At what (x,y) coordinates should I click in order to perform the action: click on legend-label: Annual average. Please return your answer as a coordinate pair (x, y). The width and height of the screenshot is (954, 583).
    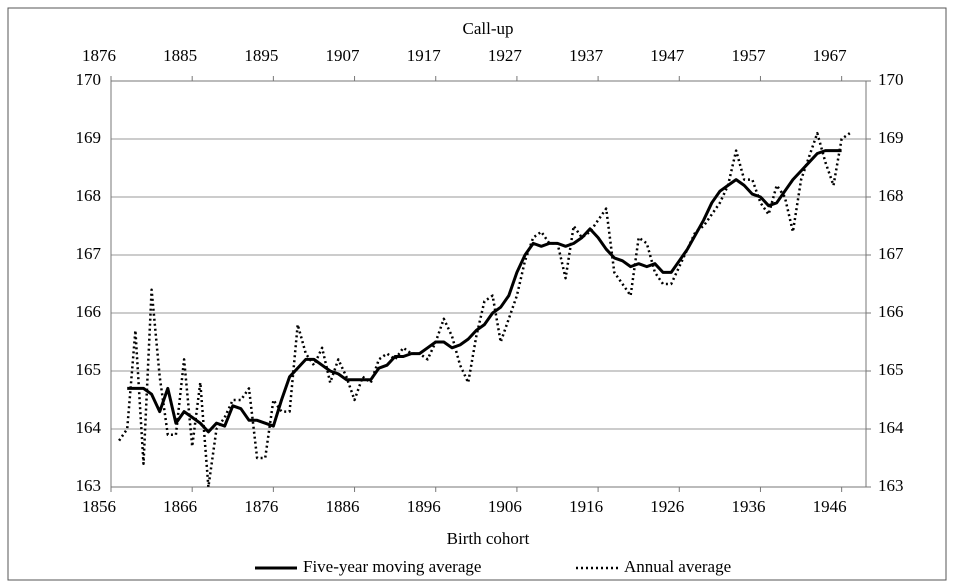
    Looking at the image, I should click on (677, 566).